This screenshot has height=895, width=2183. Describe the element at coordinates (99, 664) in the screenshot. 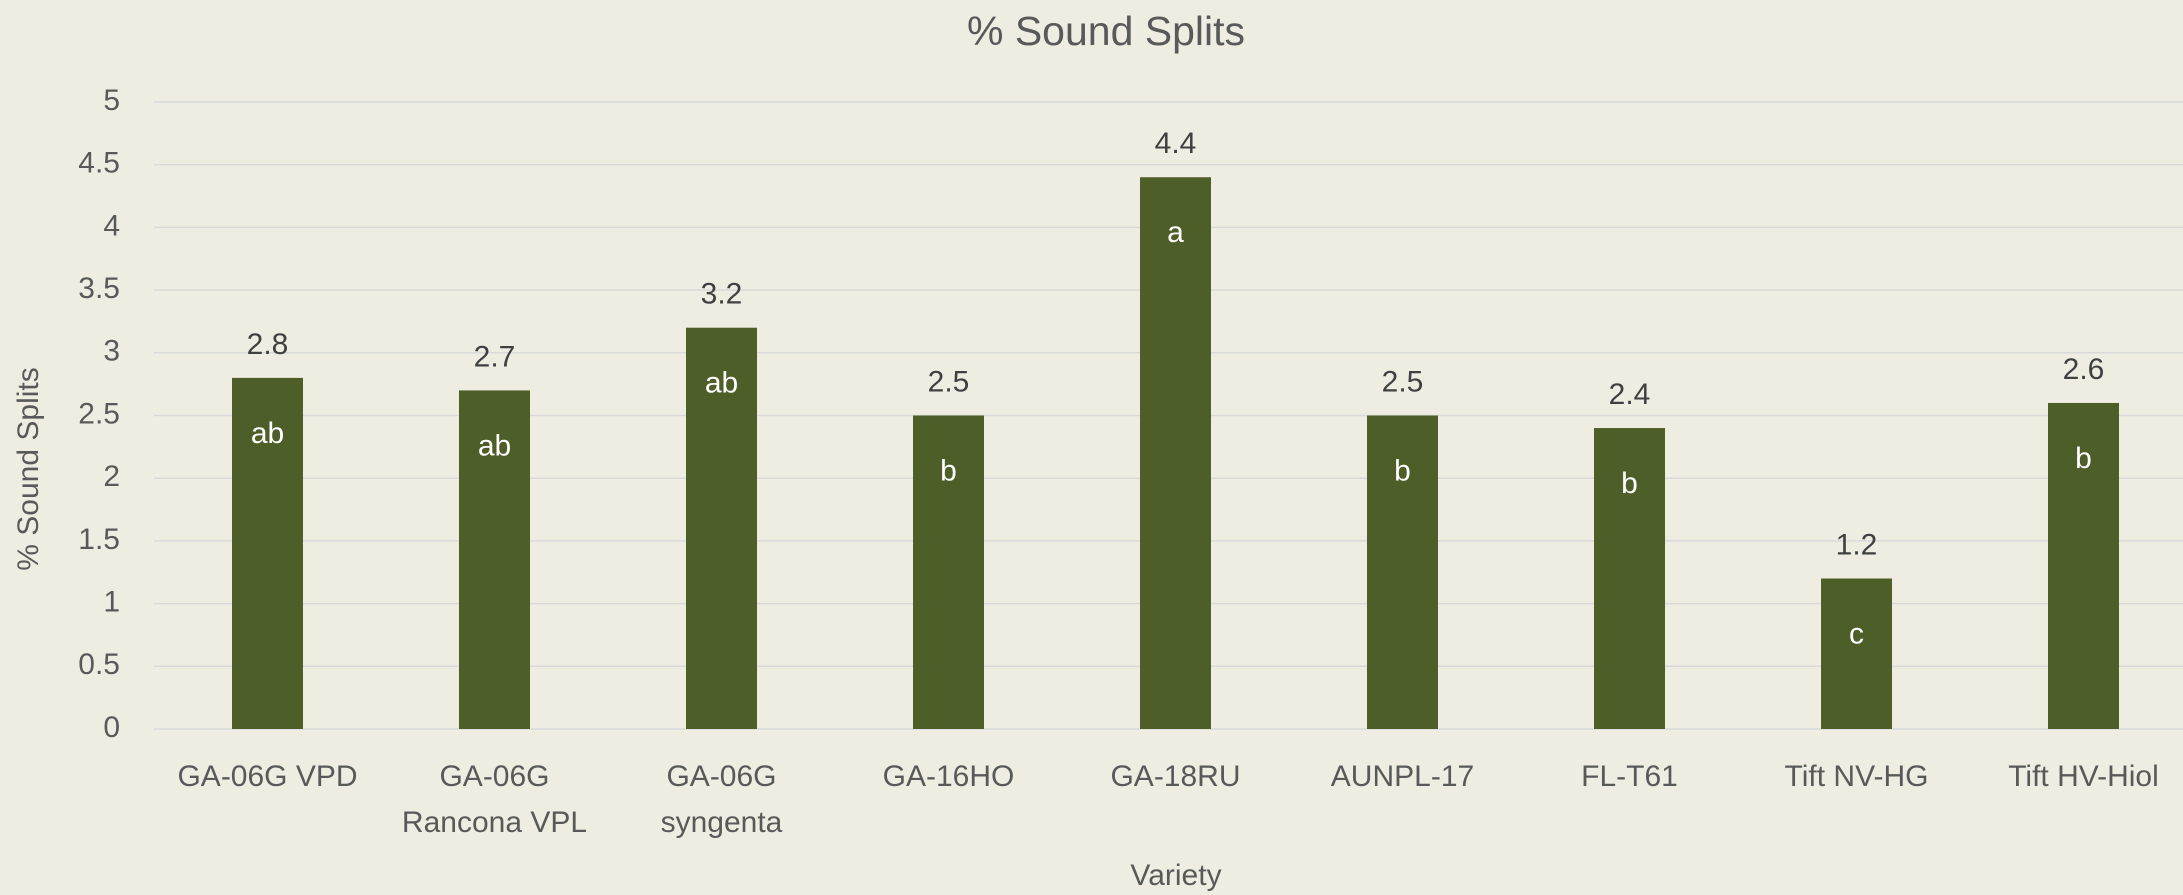

I see `y-tick-label: 0.5` at that location.